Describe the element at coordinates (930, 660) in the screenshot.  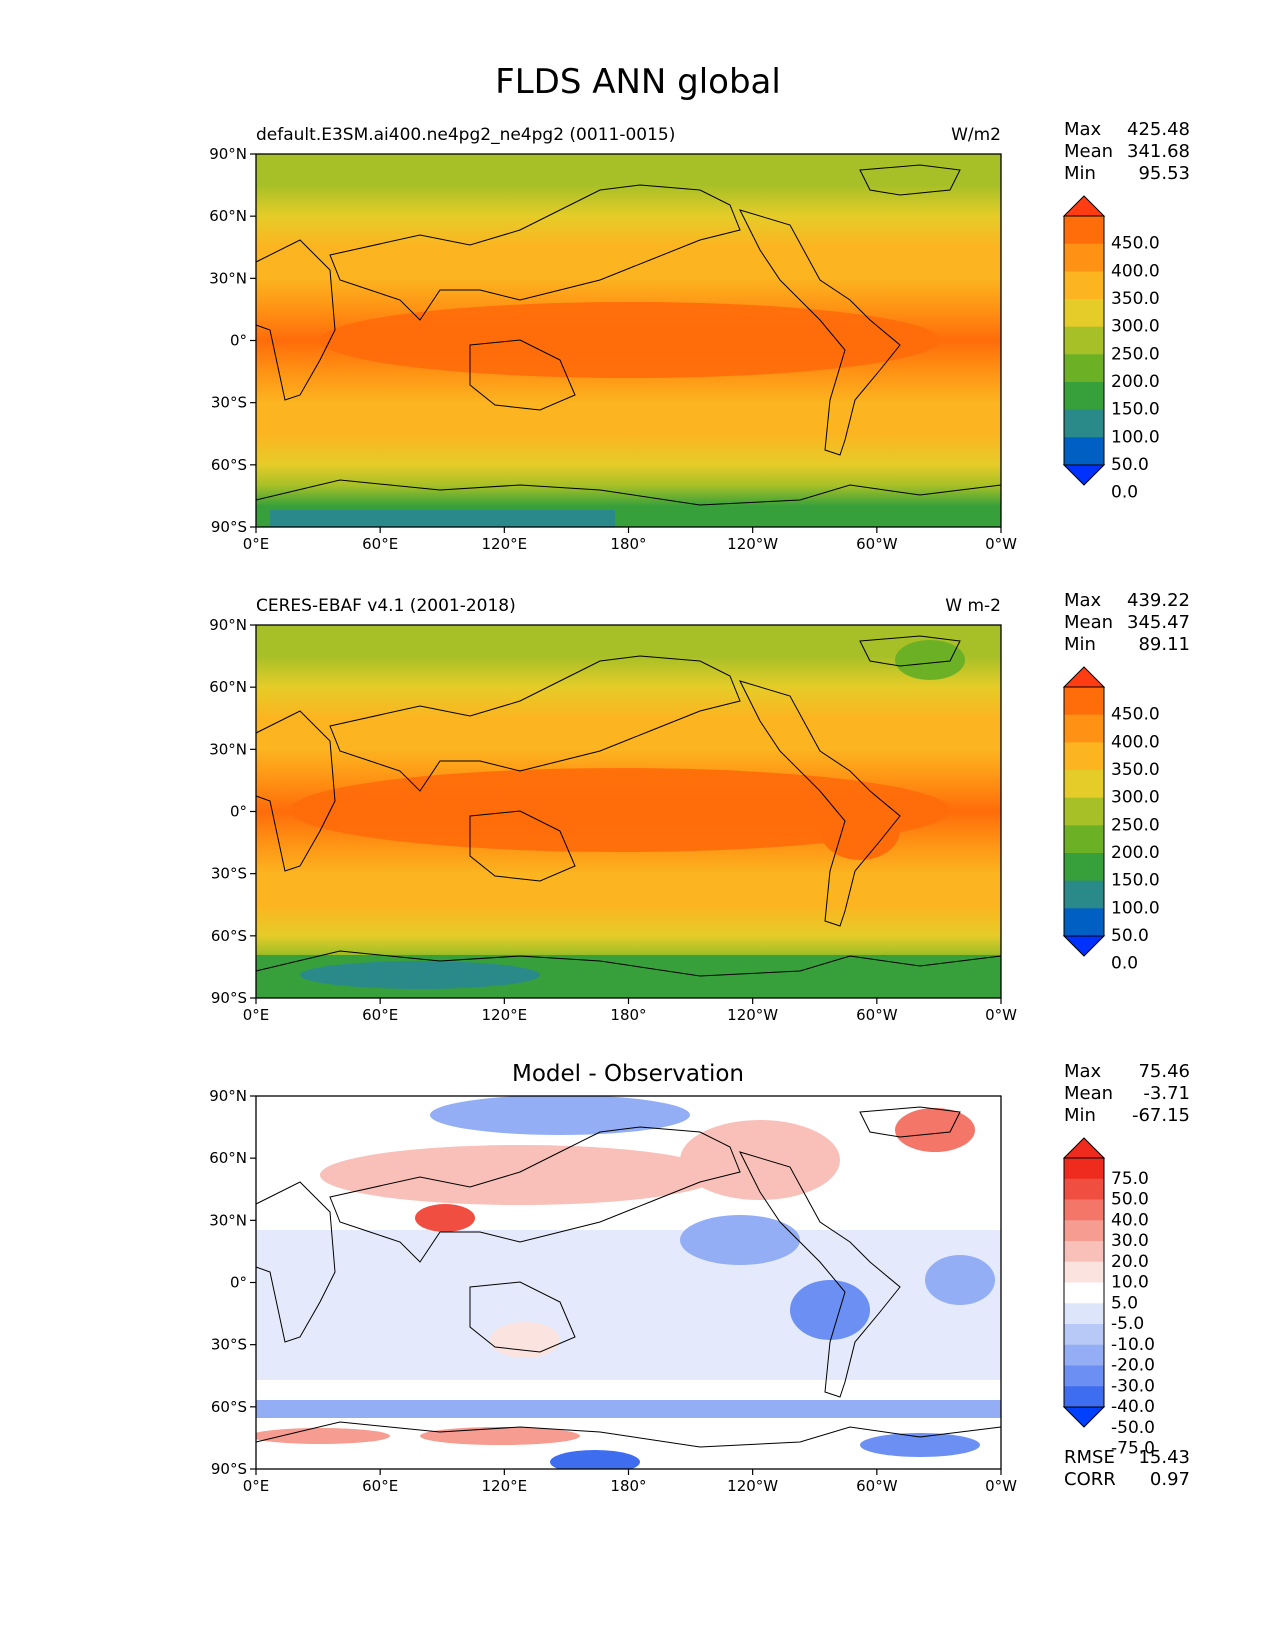
I see `panel-reference-greenland` at that location.